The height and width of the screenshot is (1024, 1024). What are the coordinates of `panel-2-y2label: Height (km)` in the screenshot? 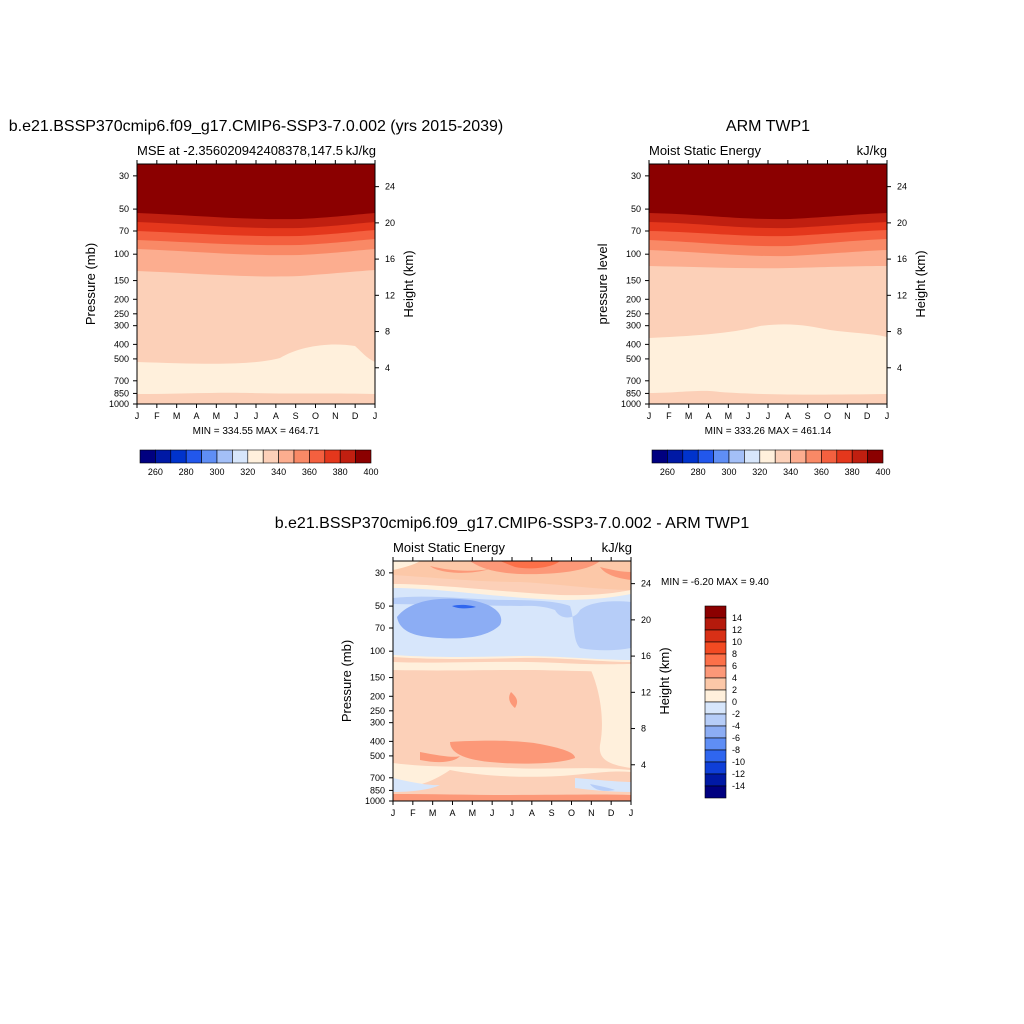 It's located at (920, 283).